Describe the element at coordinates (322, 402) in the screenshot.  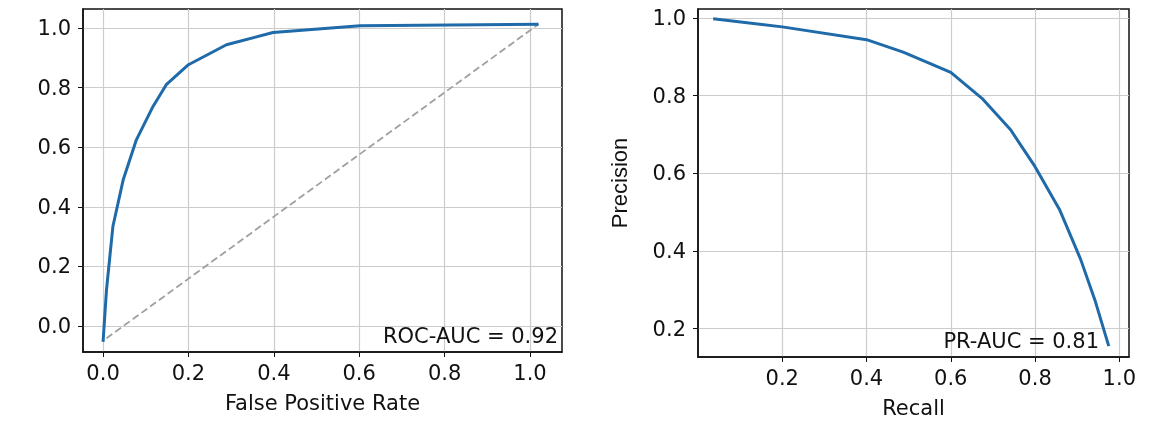
I see `x-axis-title: False Positive Rate` at that location.